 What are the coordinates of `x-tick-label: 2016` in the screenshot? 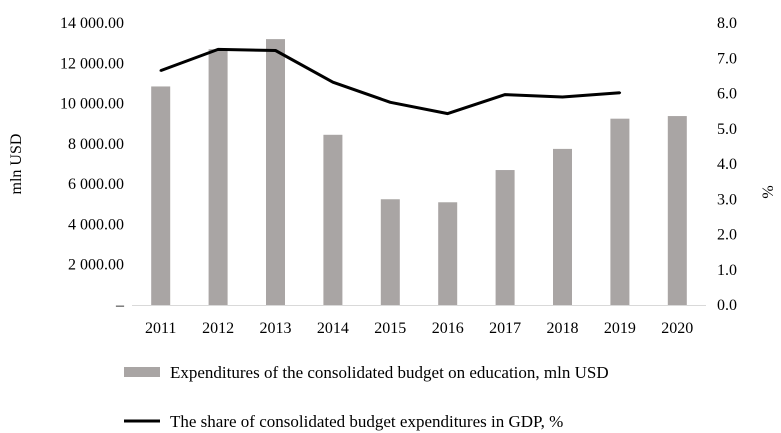 It's located at (448, 328).